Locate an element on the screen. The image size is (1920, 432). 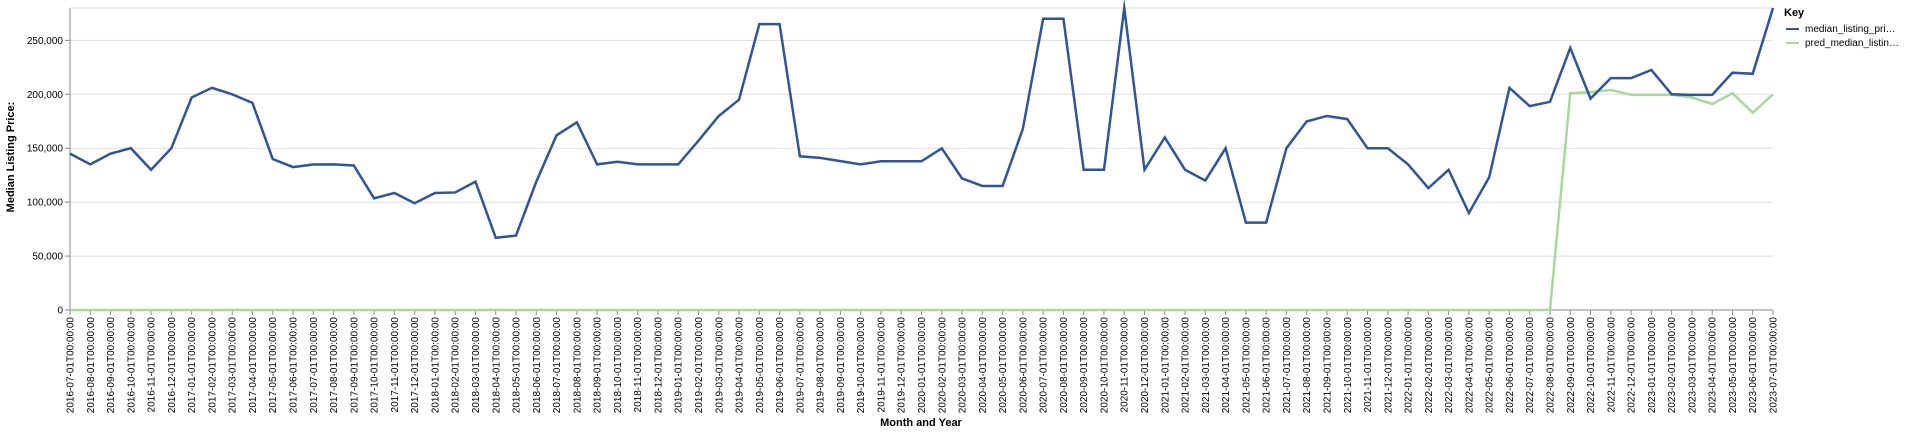
x-tick-label: 2021-07-01T00:00:00 is located at coordinates (1287, 365).